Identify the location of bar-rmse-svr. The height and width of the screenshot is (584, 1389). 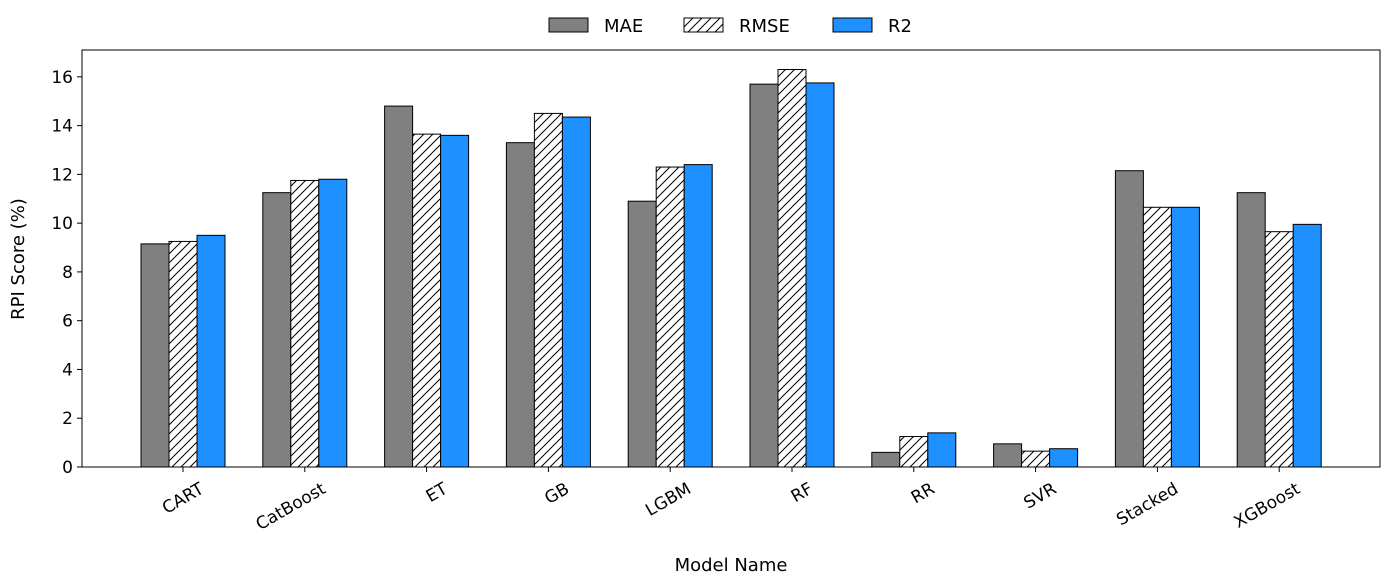
(1036, 459).